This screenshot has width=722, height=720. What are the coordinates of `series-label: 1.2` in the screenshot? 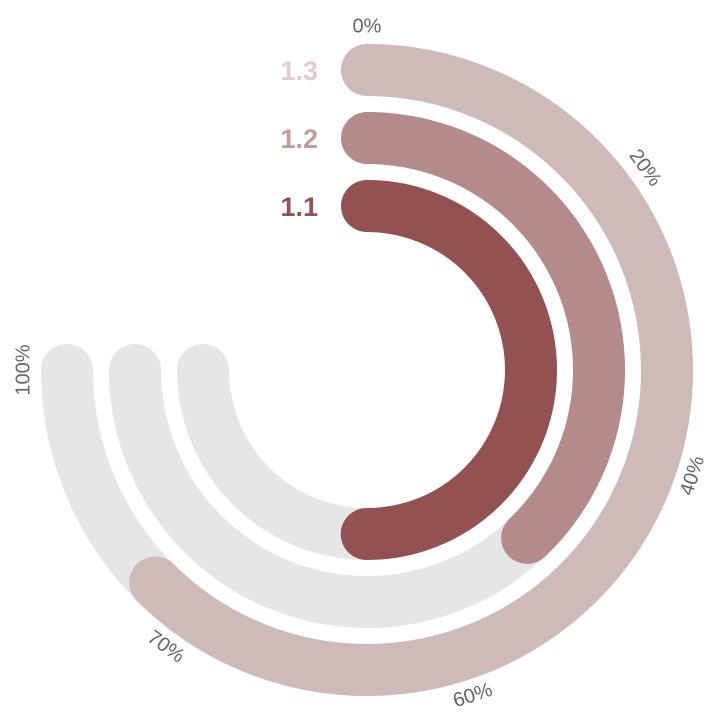 It's located at (299, 139).